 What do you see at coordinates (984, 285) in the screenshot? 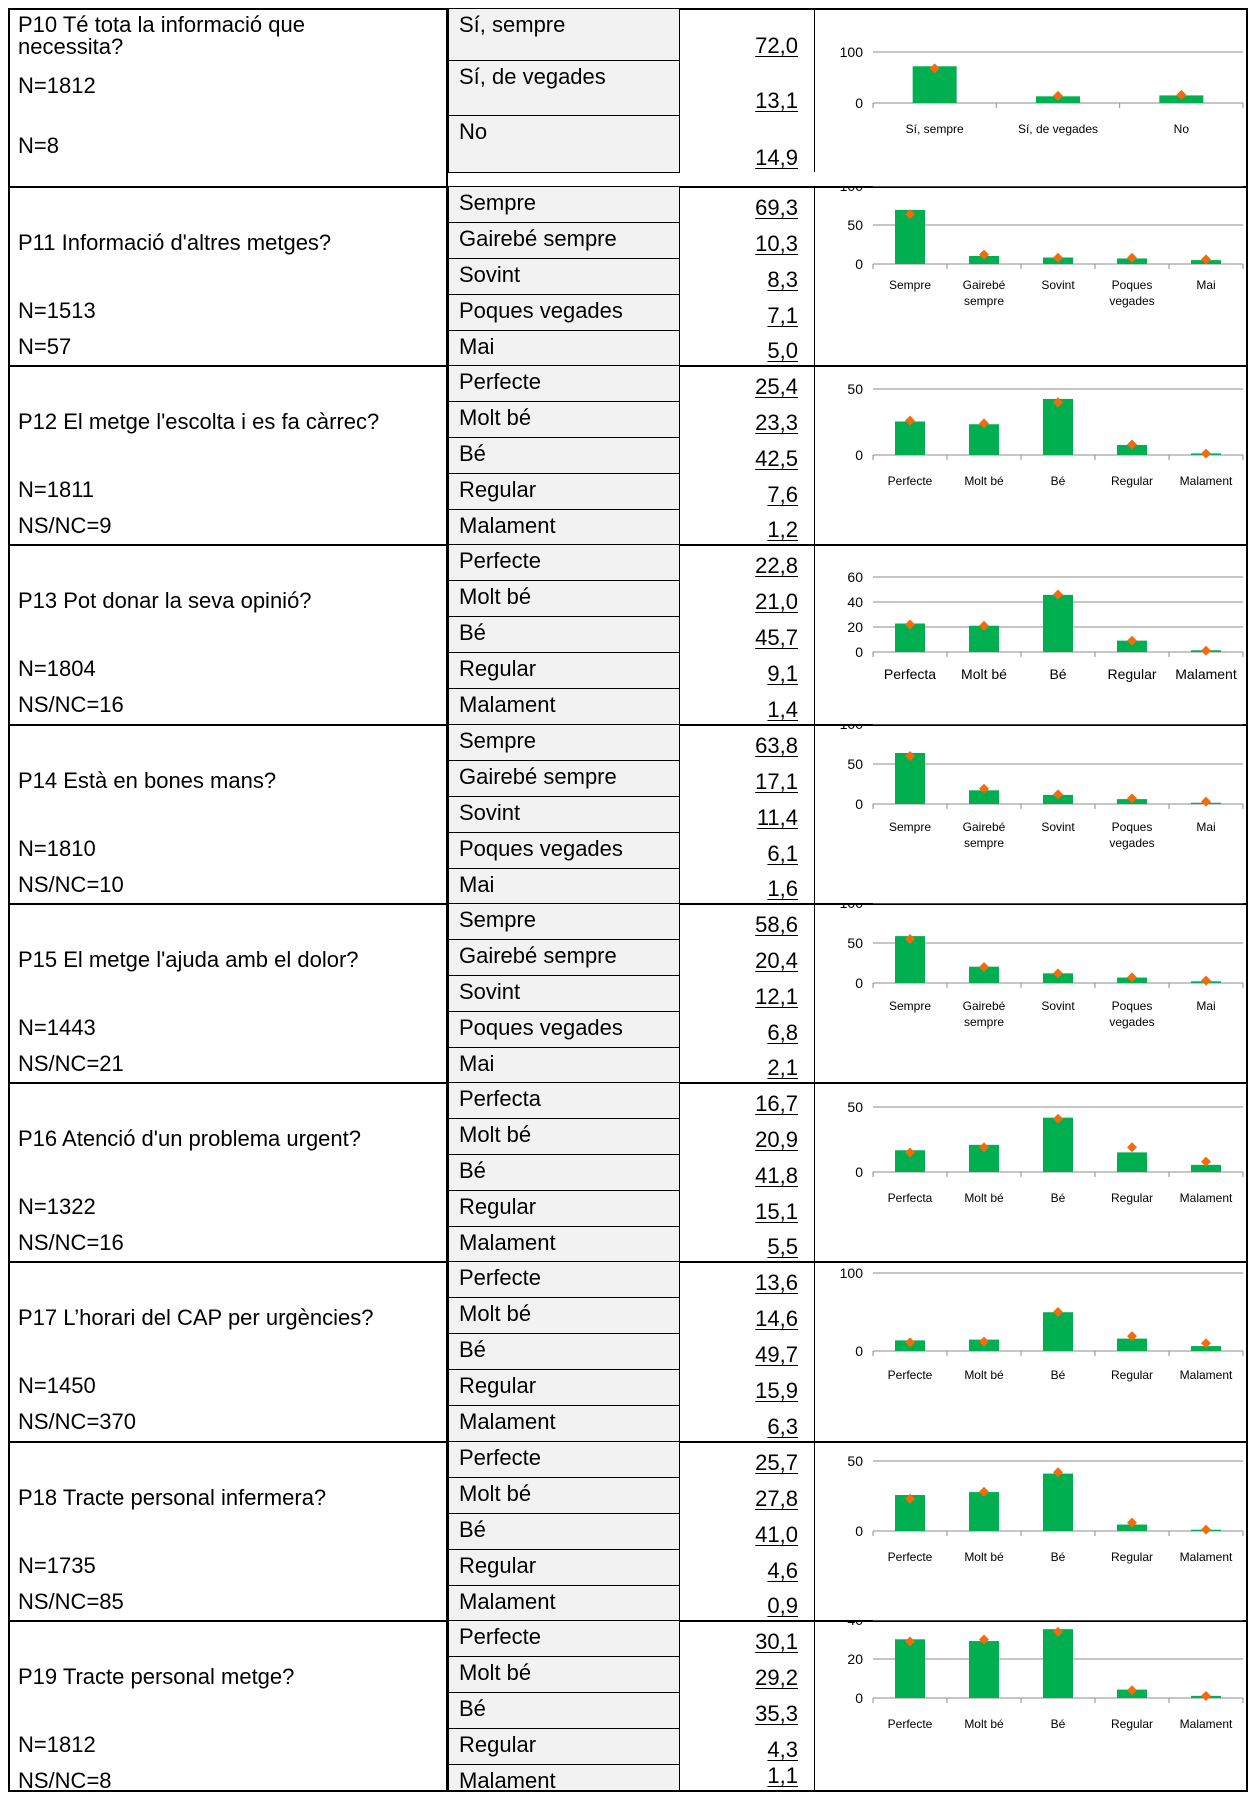
I see `x-category-label: Gairebé` at bounding box center [984, 285].